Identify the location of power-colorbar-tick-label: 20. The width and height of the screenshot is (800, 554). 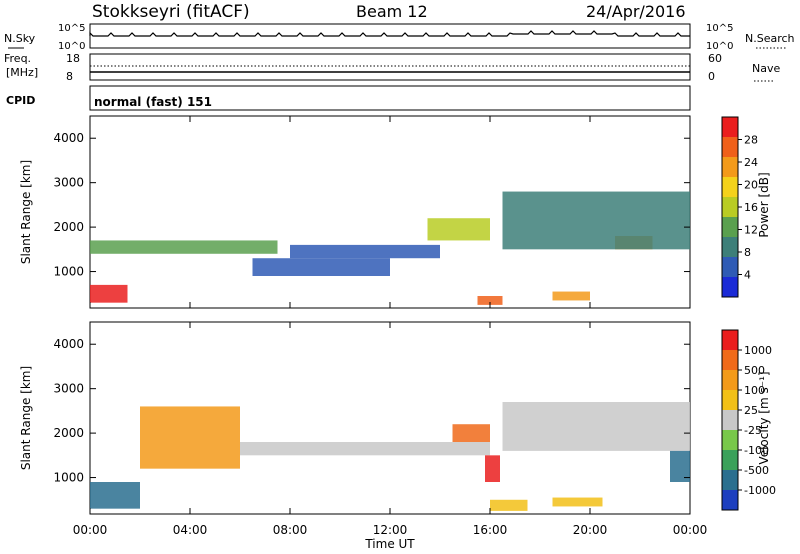
(751, 185).